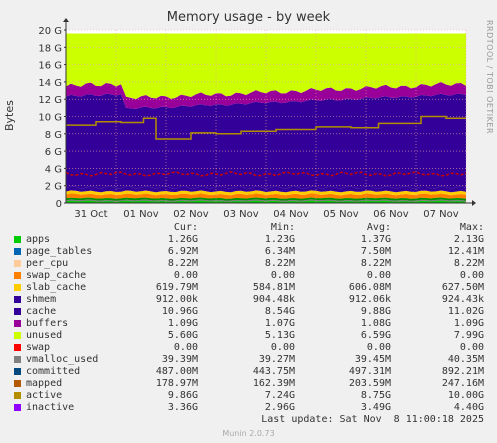 The height and width of the screenshot is (443, 497). I want to click on legend-name: swap, so click(38, 347).